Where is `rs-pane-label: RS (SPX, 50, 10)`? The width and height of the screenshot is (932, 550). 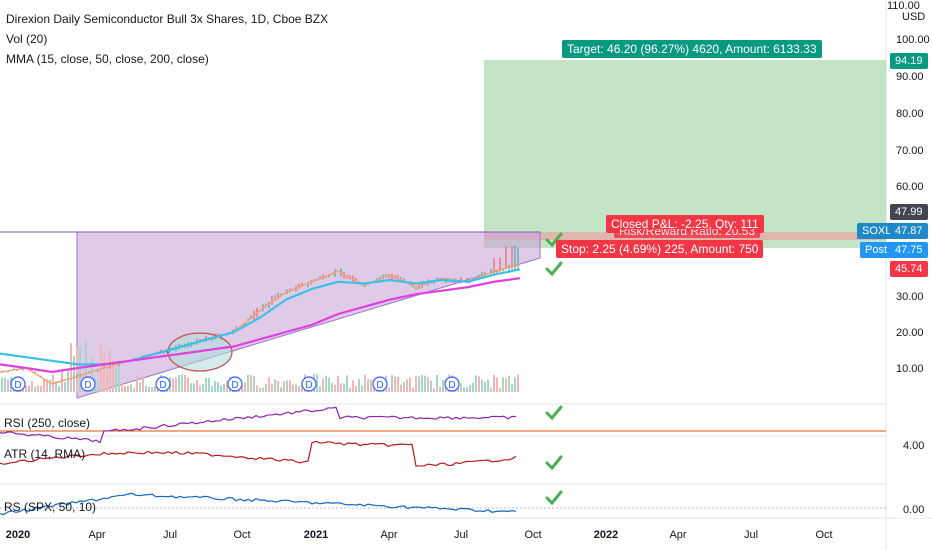
rs-pane-label: RS (SPX, 50, 10) is located at coordinates (50, 507).